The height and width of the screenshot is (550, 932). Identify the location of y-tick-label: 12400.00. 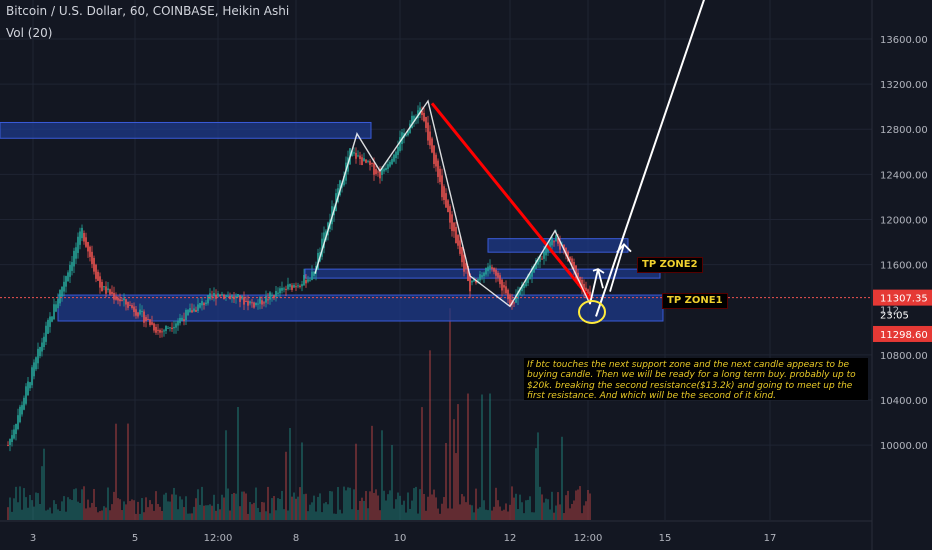
(904, 175).